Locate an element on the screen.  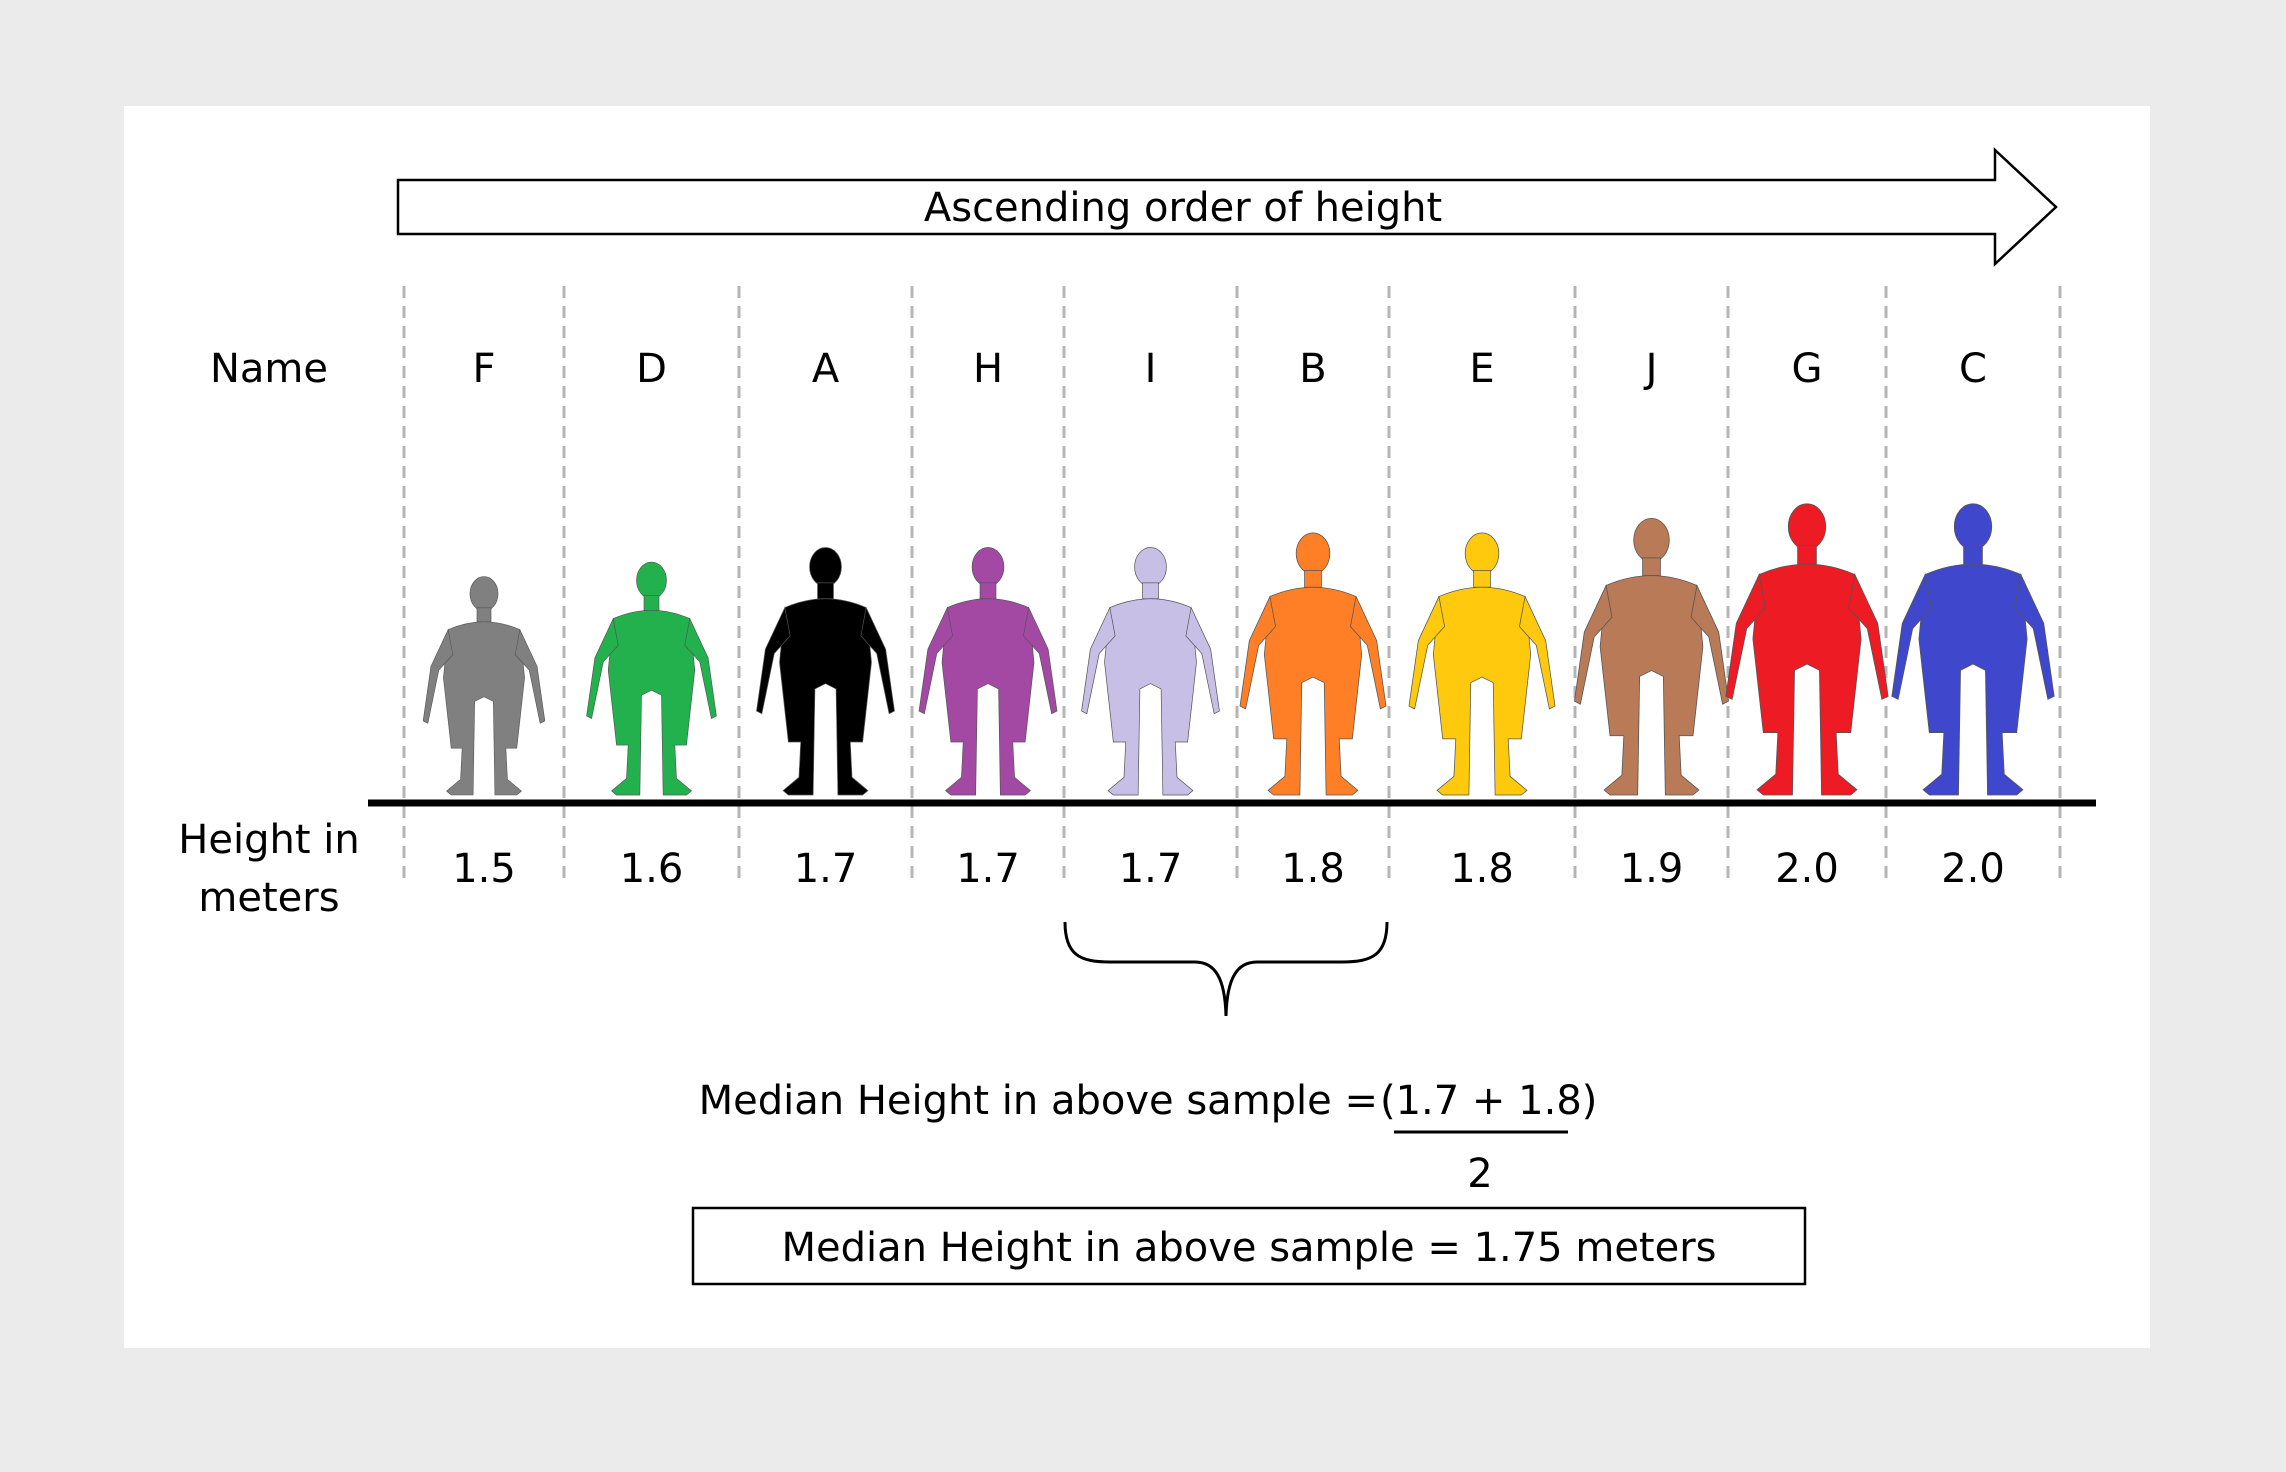
ascending-order-arrow: Ascending order of height is located at coordinates (1227, 207).